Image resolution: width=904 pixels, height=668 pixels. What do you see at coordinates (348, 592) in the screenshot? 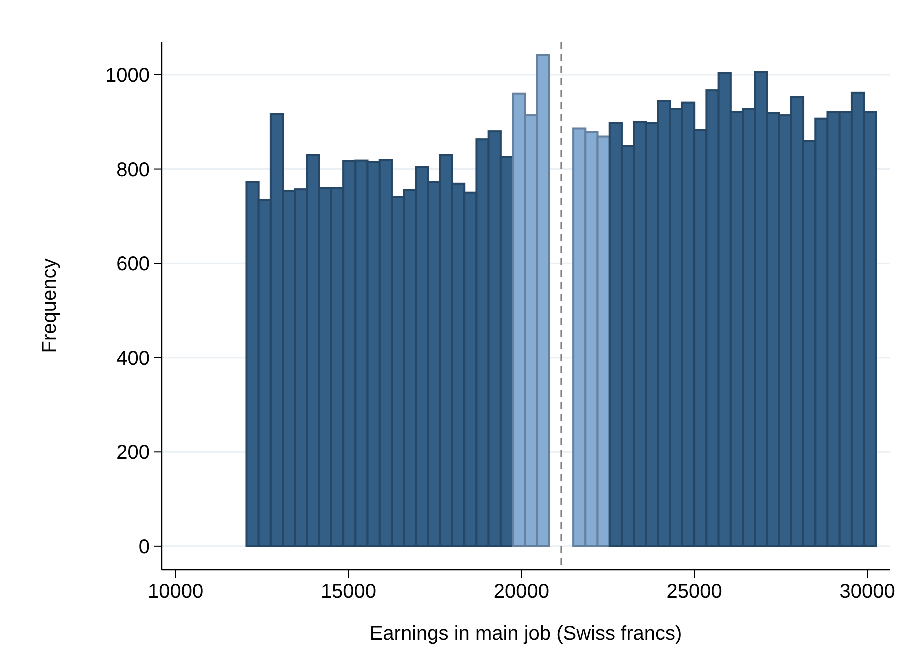
I see `x-tick-label: 15000` at bounding box center [348, 592].